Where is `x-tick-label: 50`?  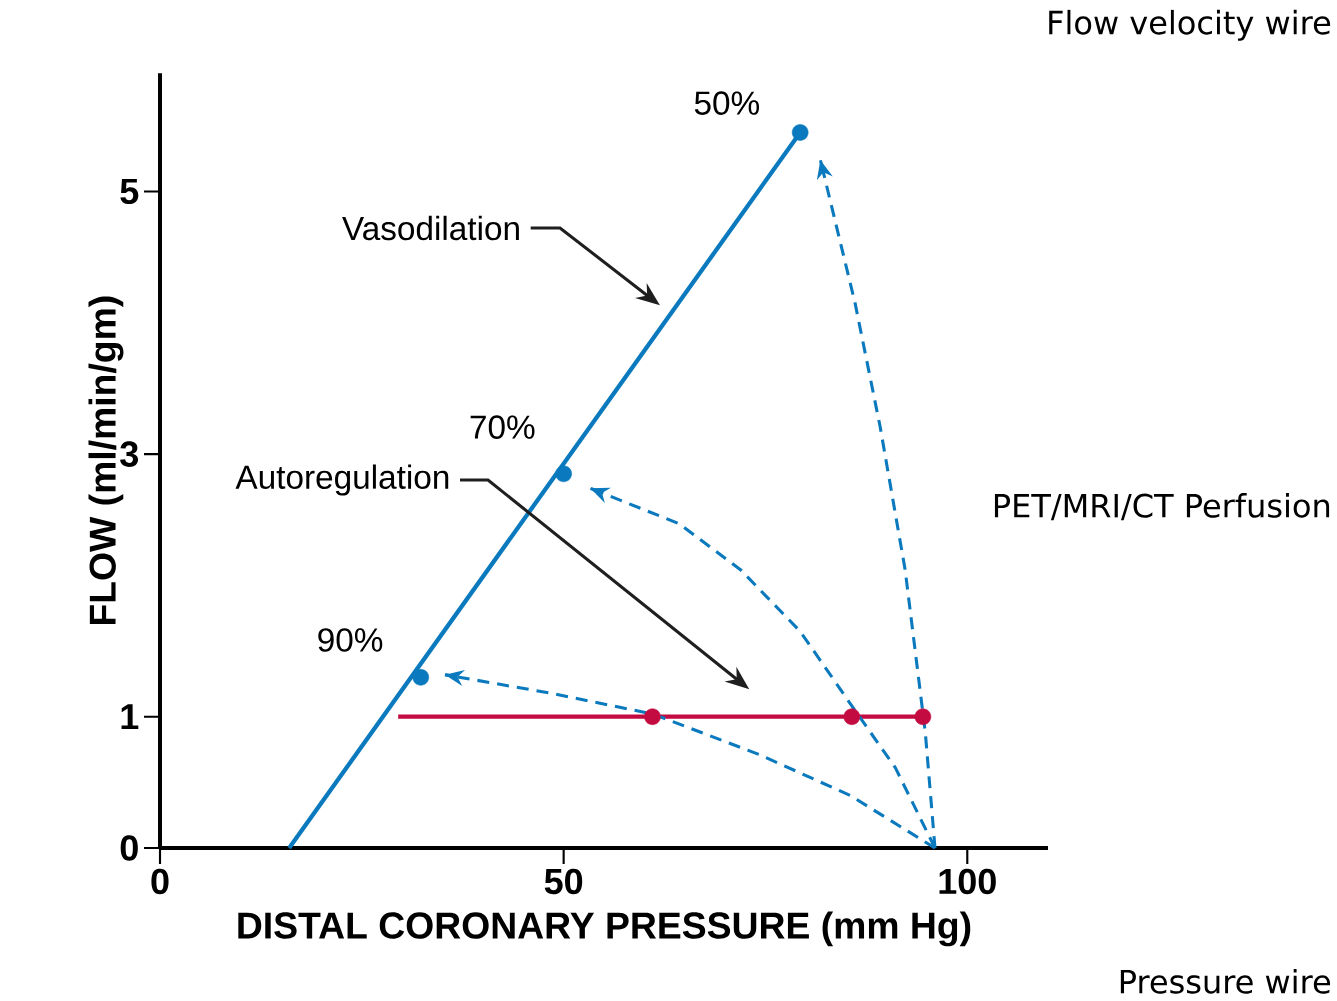 x-tick-label: 50 is located at coordinates (563, 881).